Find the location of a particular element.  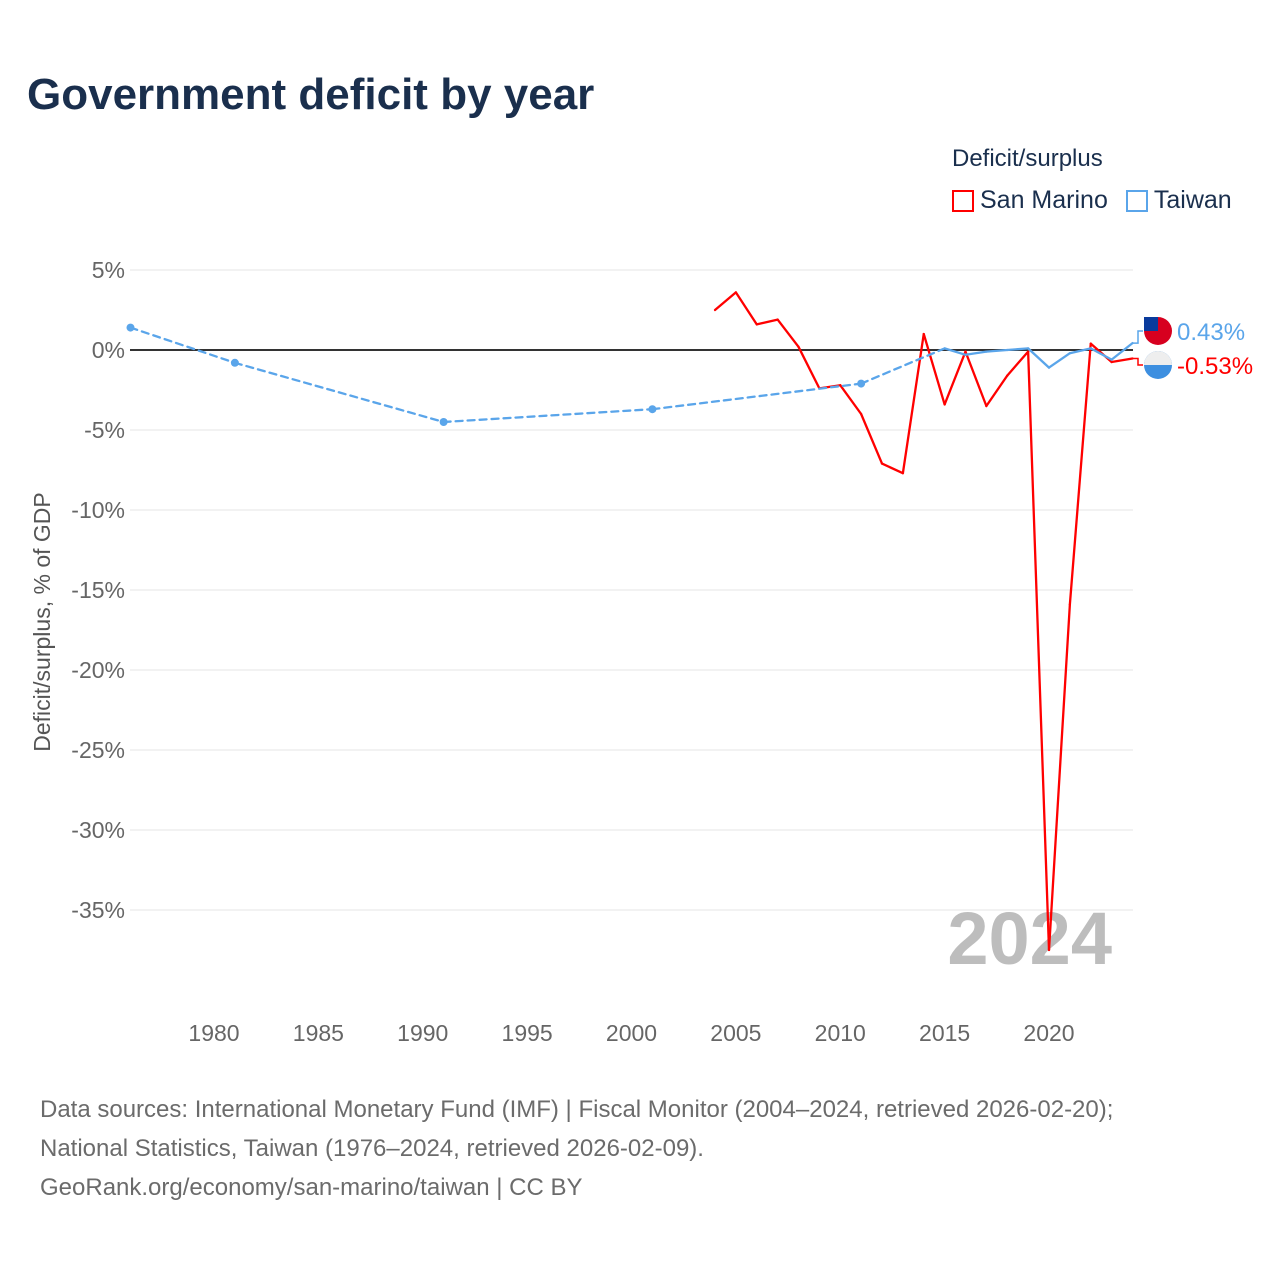

y-tick-label: -35% is located at coordinates (98, 910).